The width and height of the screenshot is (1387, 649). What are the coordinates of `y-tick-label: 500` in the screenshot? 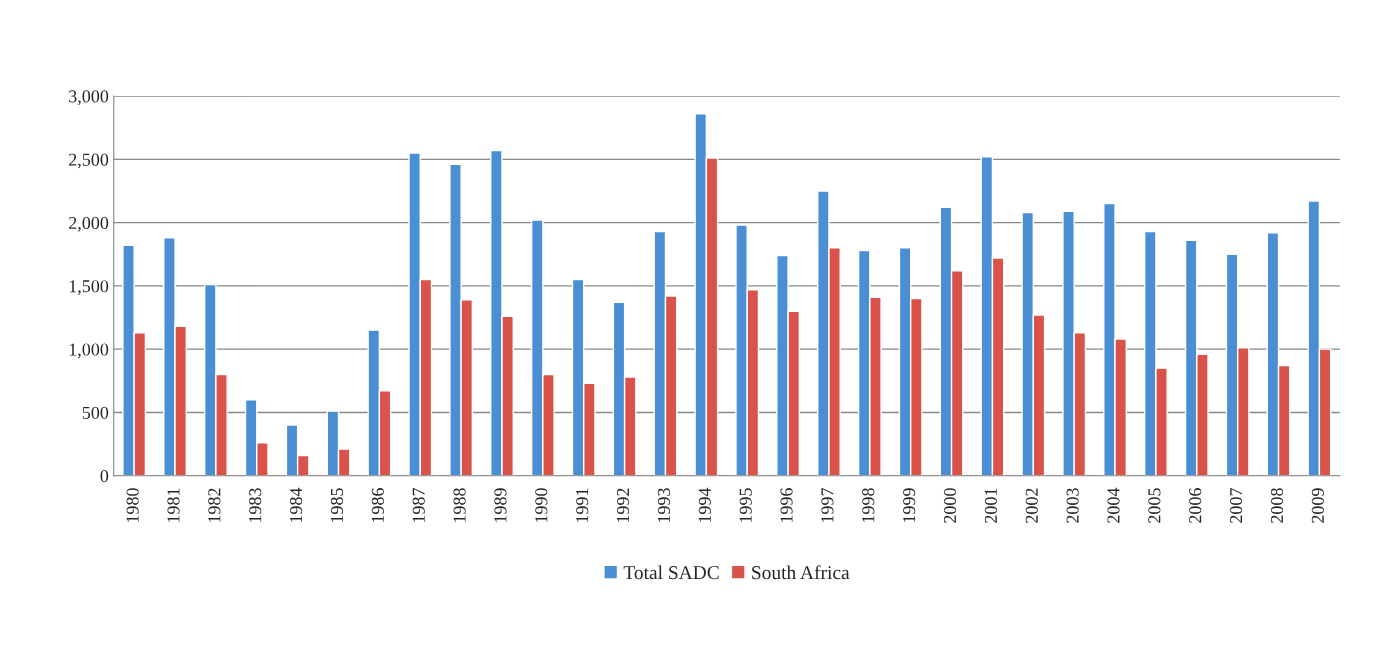 It's located at (95, 412).